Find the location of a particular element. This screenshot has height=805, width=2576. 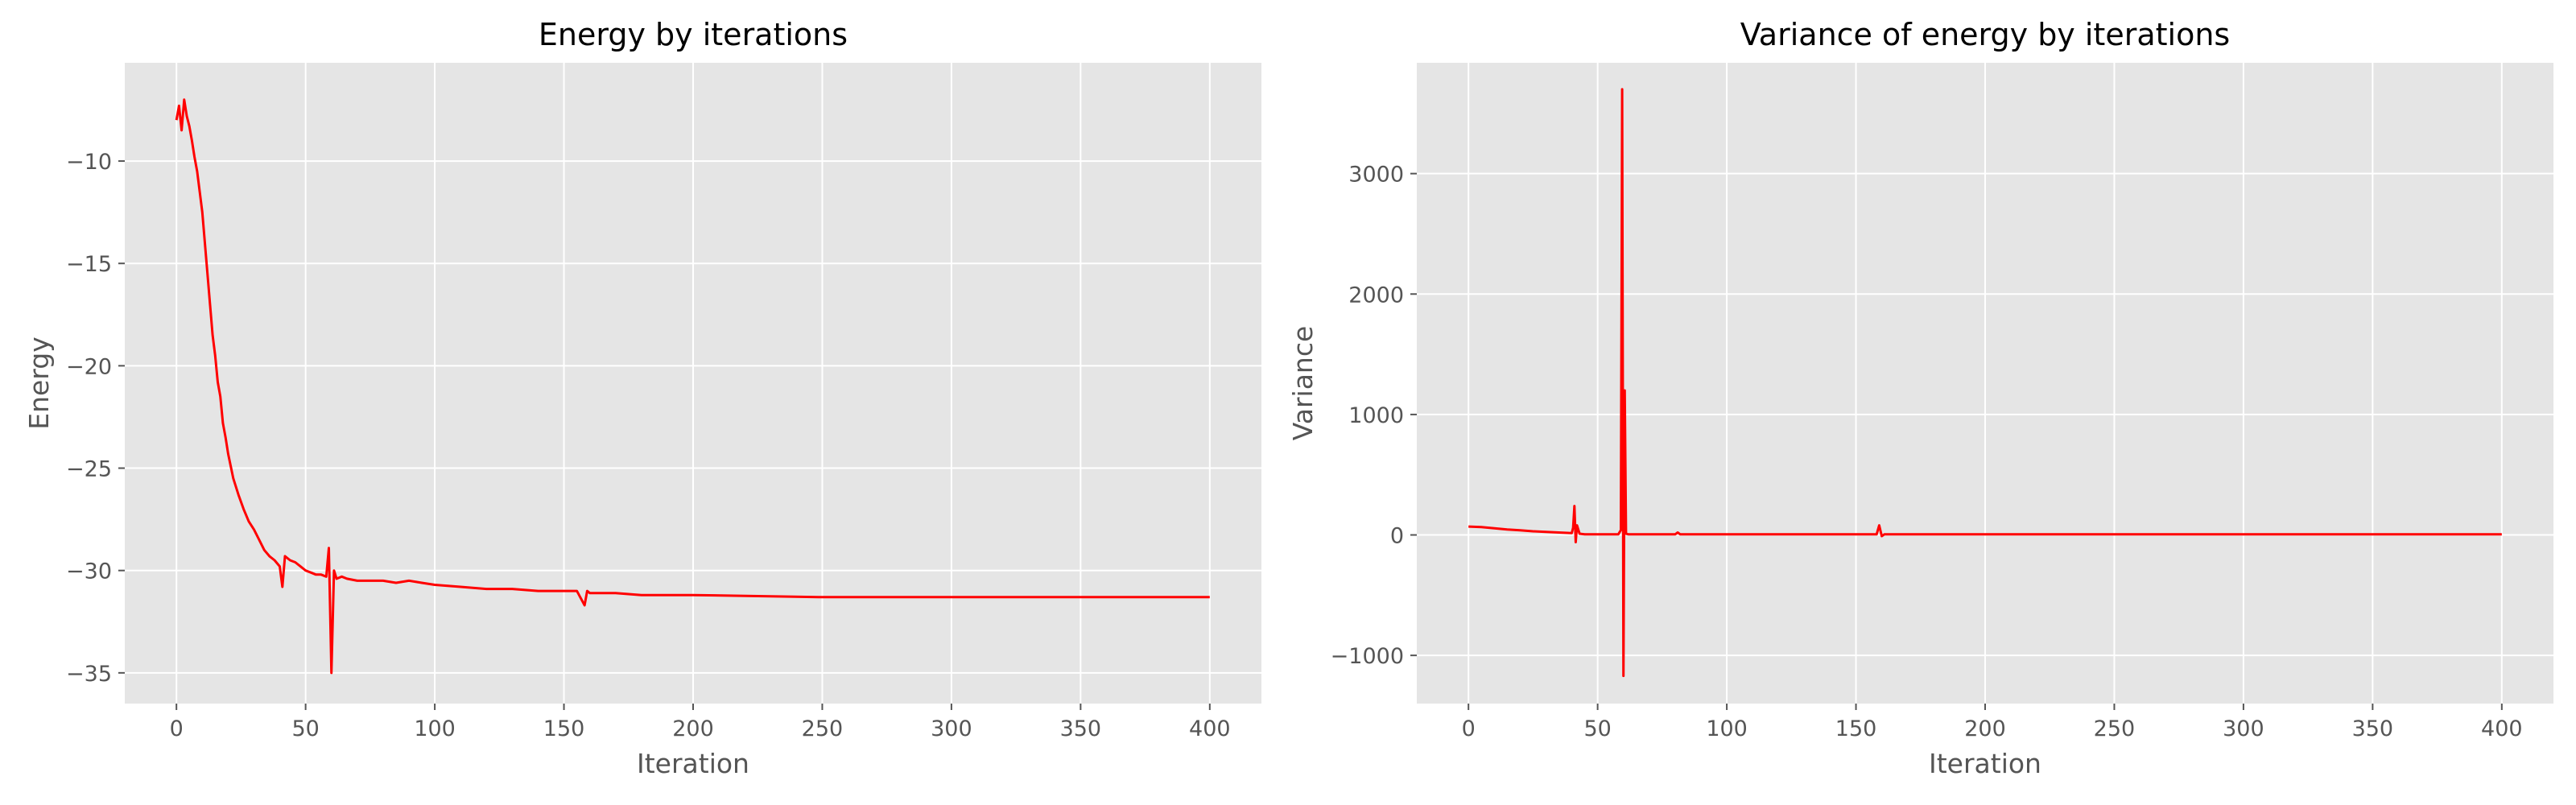

y-tick-label: −1000 is located at coordinates (1367, 656).